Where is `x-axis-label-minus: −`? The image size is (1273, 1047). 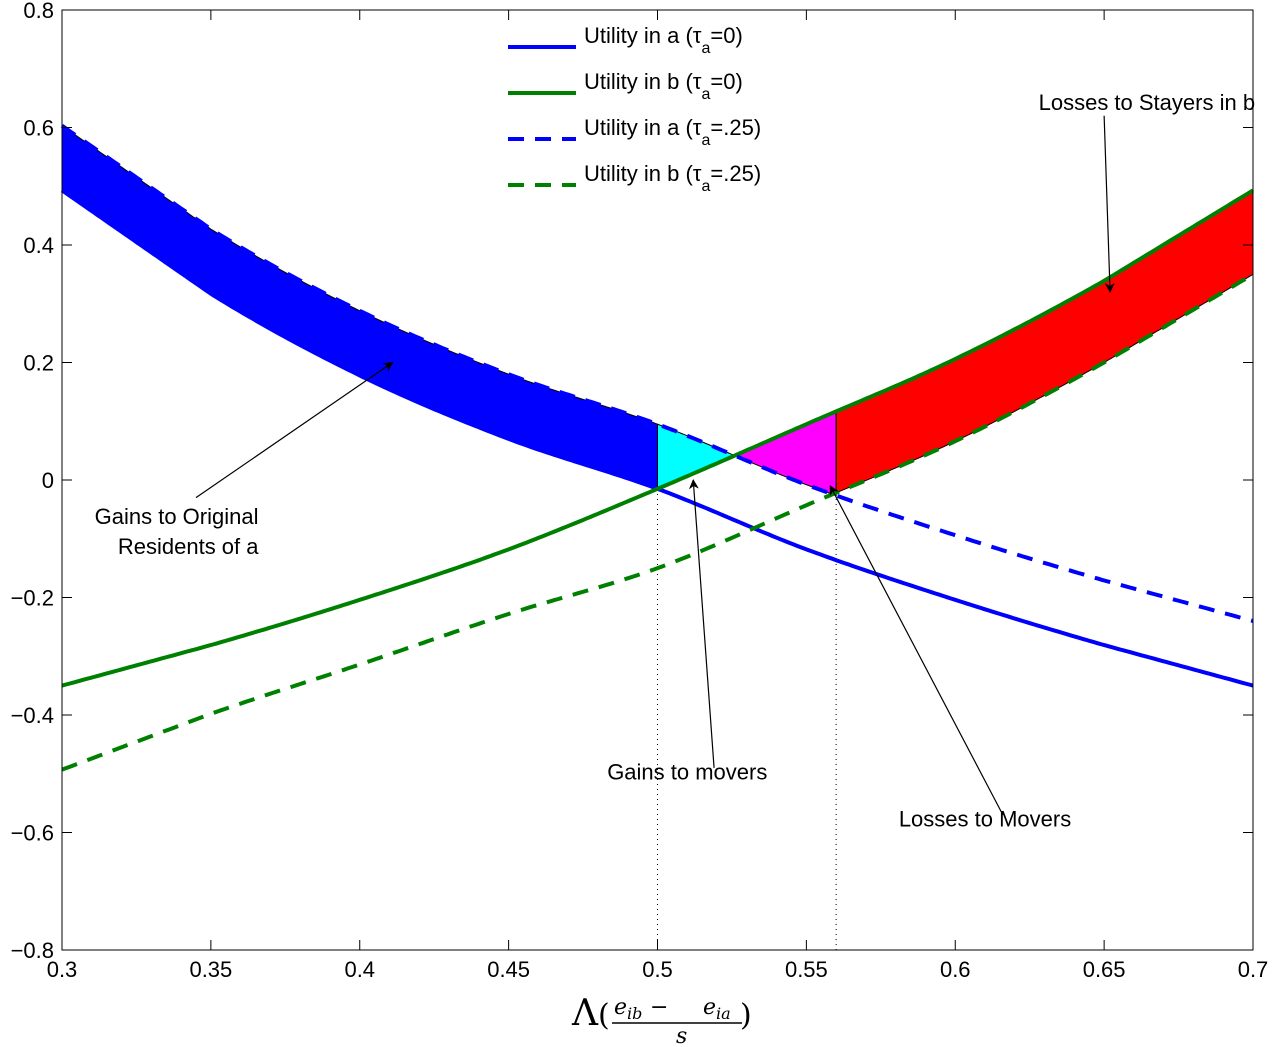 x-axis-label-minus: − is located at coordinates (659, 1007).